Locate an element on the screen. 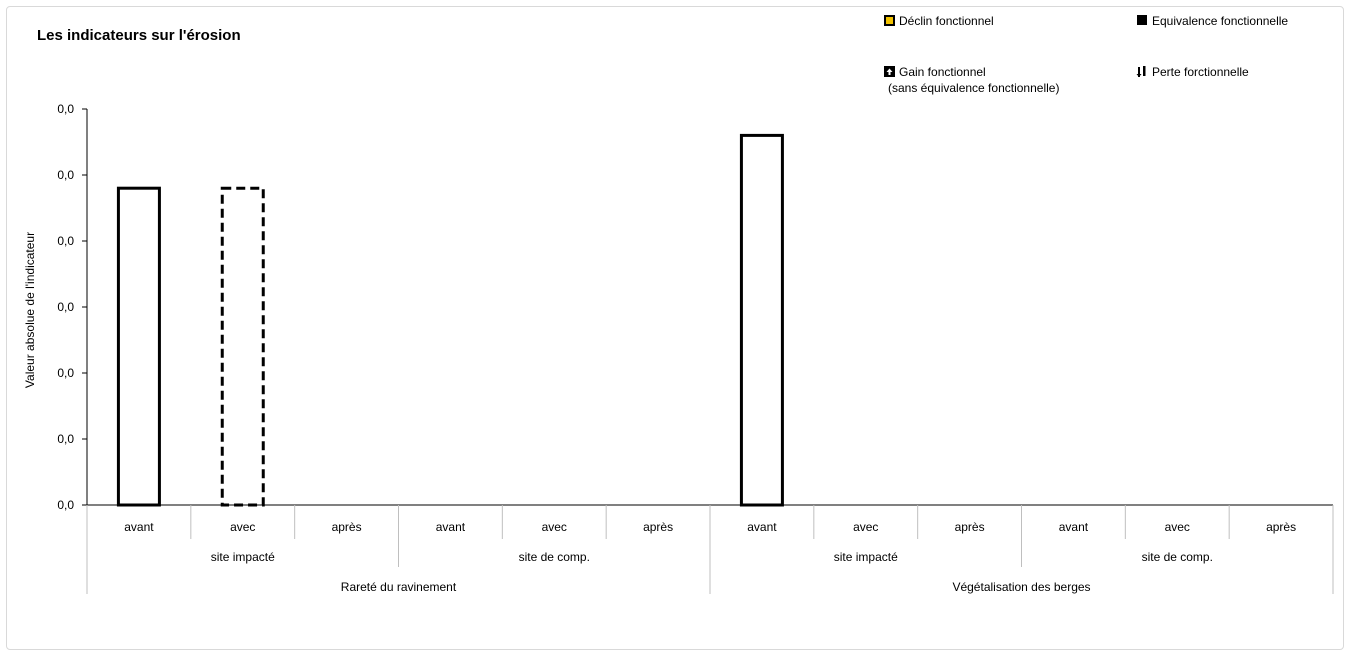 The image size is (1347, 652). y-axis: 0,0 0,0 0,0 0,0 0,0 0,0 0,0 is located at coordinates (72, 307).